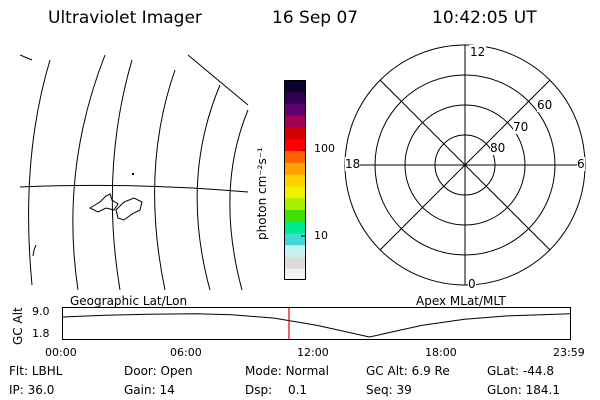 Image resolution: width=600 pixels, height=400 pixels. I want to click on status-gc-alt: GC Alt: 6.9 Re, so click(408, 371).